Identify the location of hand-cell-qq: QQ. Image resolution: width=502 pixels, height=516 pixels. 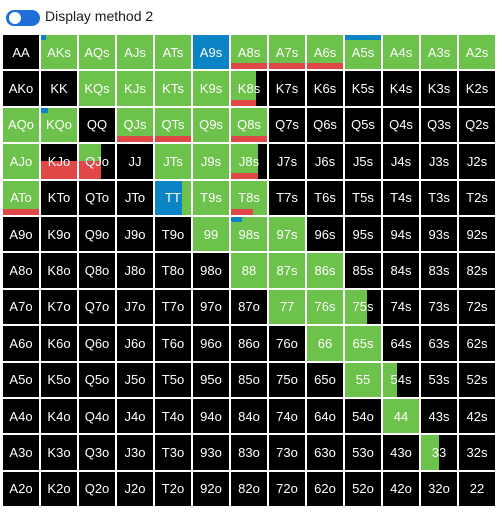
(97, 125).